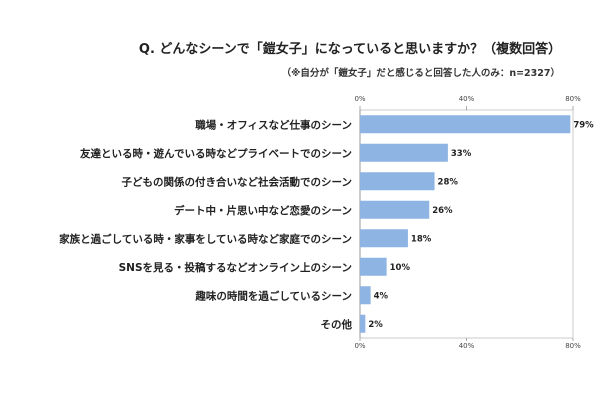 Image resolution: width=600 pixels, height=400 pixels. I want to click on chart-subtitle: （※自分が「鎧女子」だと感じると回答した人のみ：n=2327）, so click(420, 73).